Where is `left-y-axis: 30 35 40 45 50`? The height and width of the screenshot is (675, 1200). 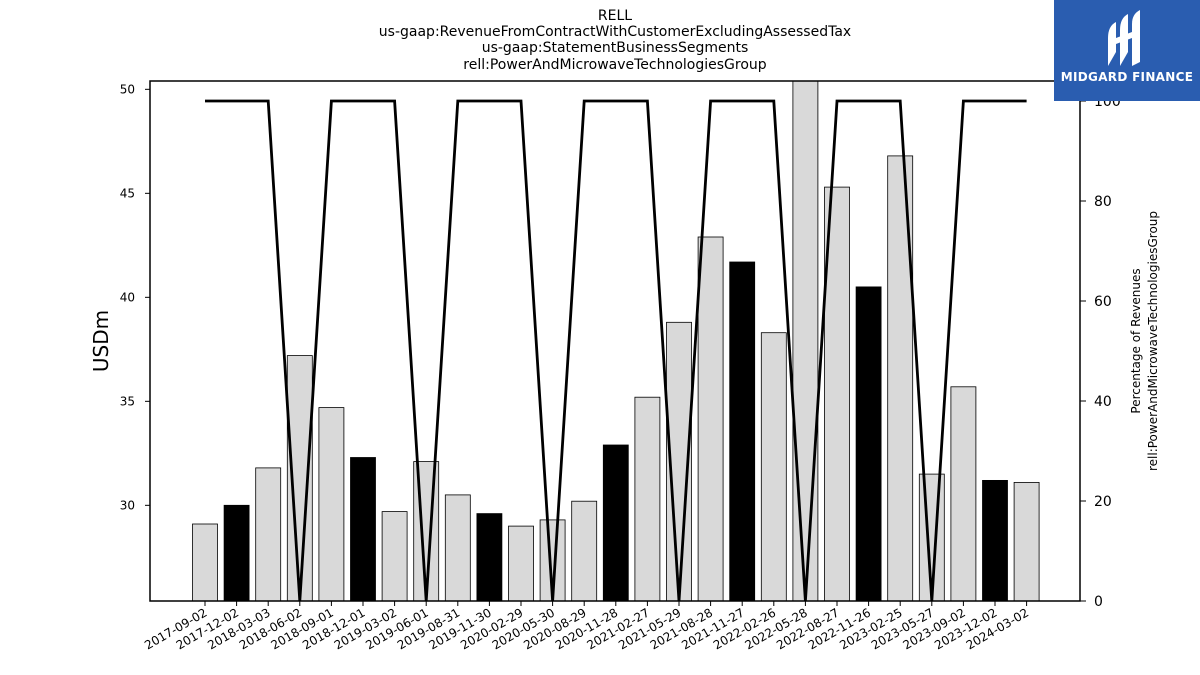
left-y-axis: 30 35 40 45 50 is located at coordinates (135, 297).